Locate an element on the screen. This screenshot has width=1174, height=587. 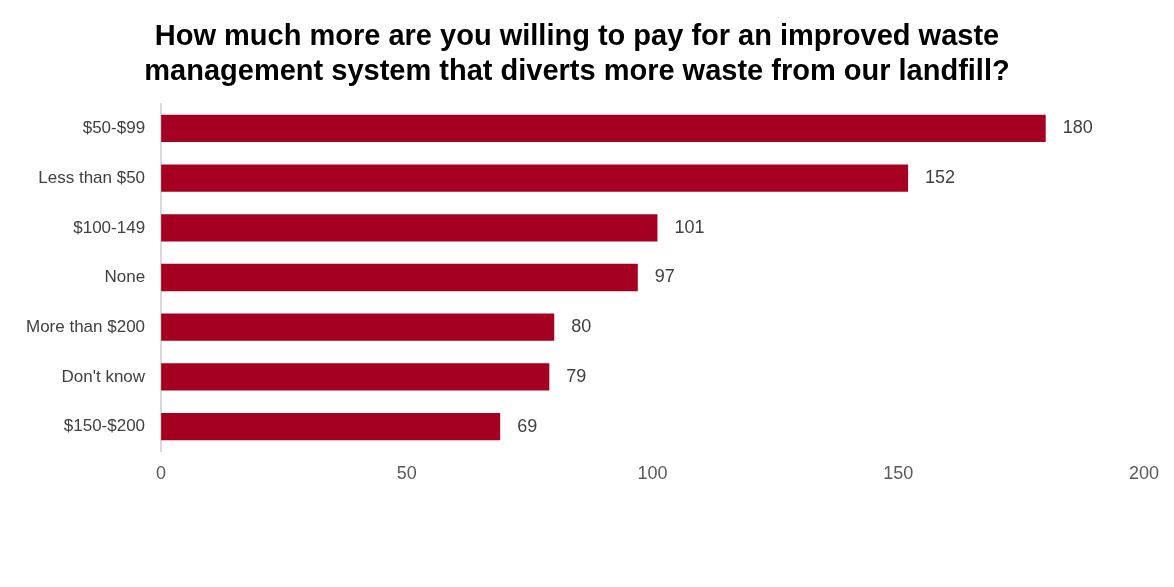
data-label: 101 is located at coordinates (689, 226).